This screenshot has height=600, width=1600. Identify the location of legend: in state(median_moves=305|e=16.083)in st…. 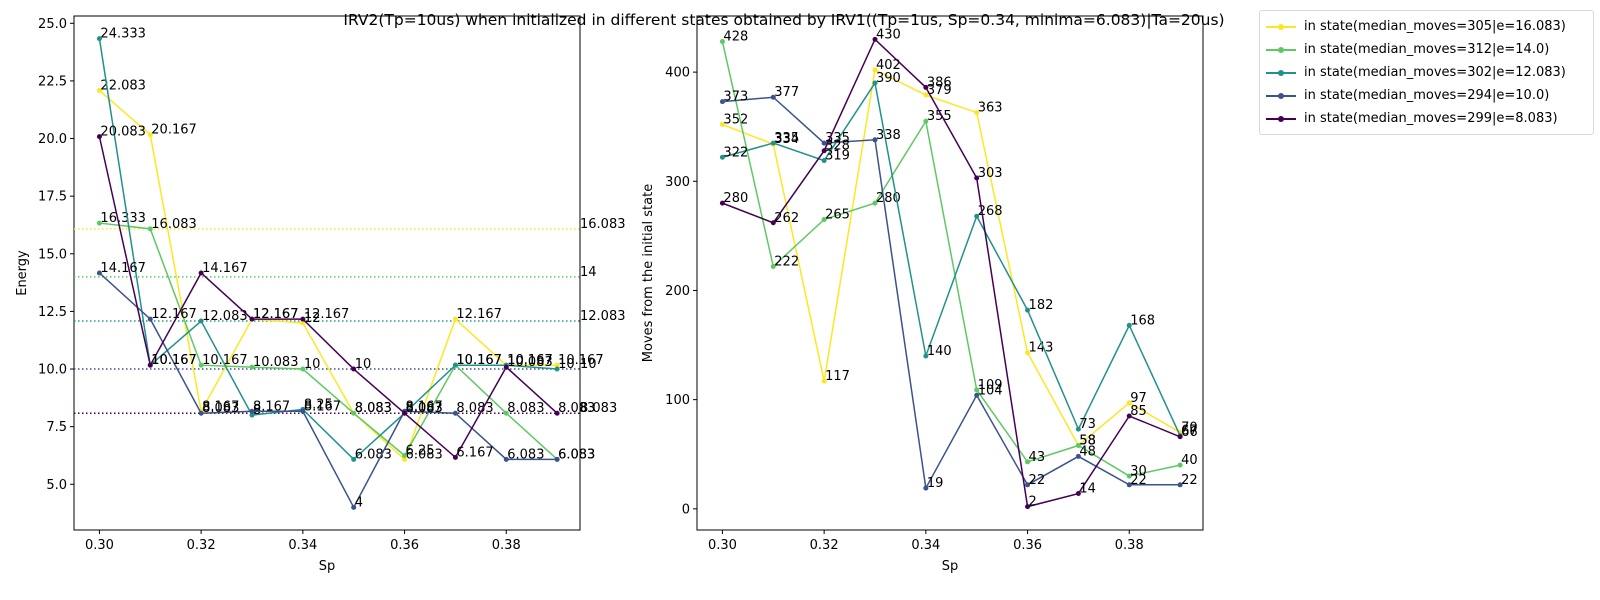
(1426, 72).